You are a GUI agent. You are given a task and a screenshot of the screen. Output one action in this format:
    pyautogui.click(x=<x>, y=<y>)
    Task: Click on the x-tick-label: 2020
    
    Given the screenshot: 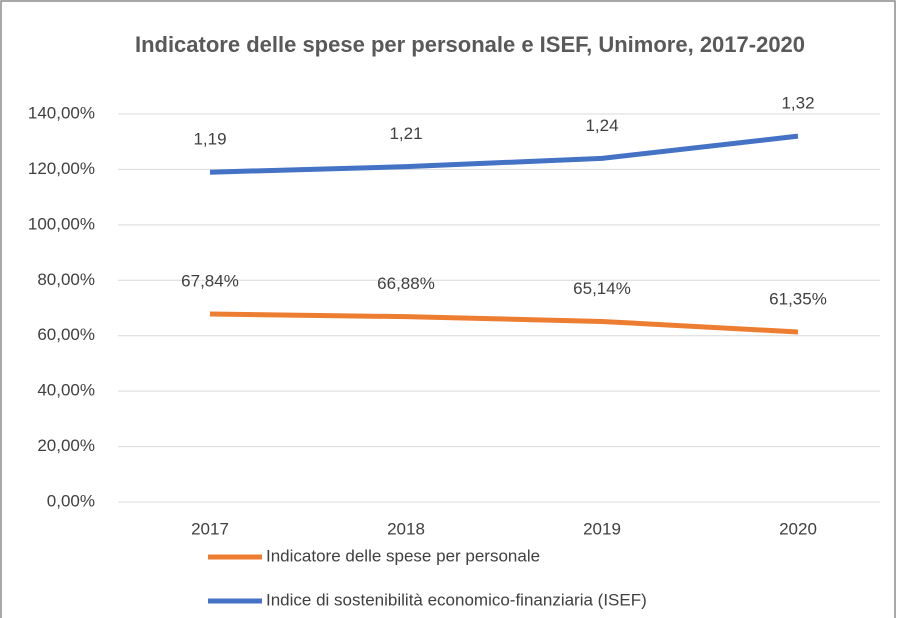 What is the action you would take?
    pyautogui.click(x=798, y=528)
    